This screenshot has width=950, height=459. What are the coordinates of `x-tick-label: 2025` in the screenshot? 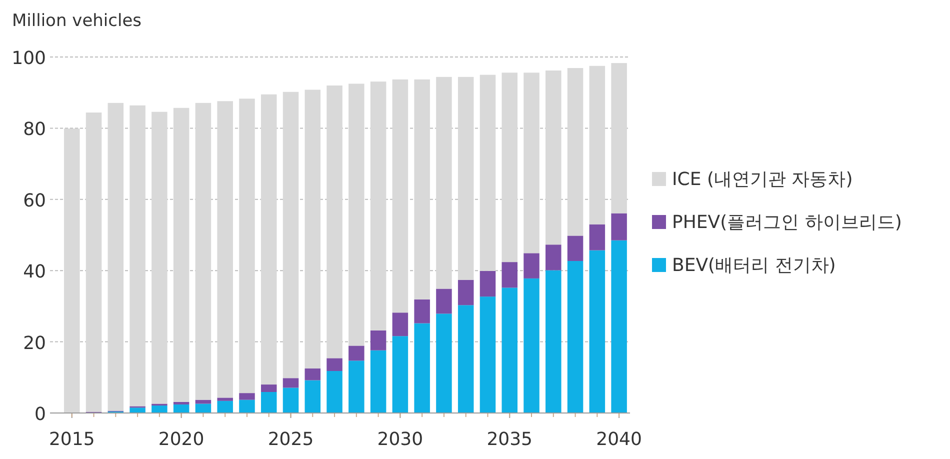 It's located at (291, 439).